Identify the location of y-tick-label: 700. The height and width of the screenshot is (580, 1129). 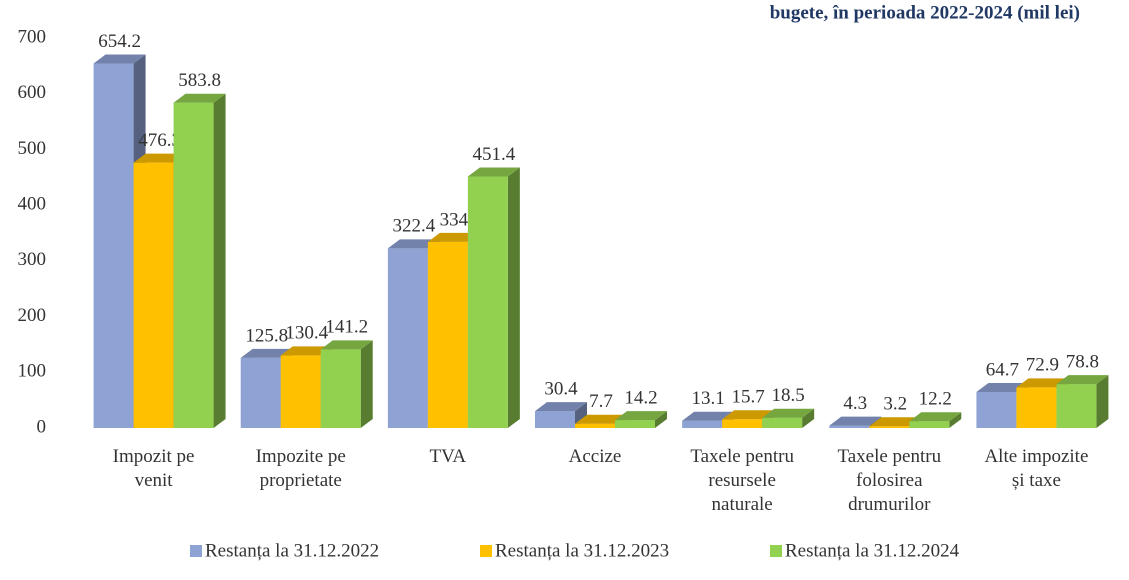
(32, 36).